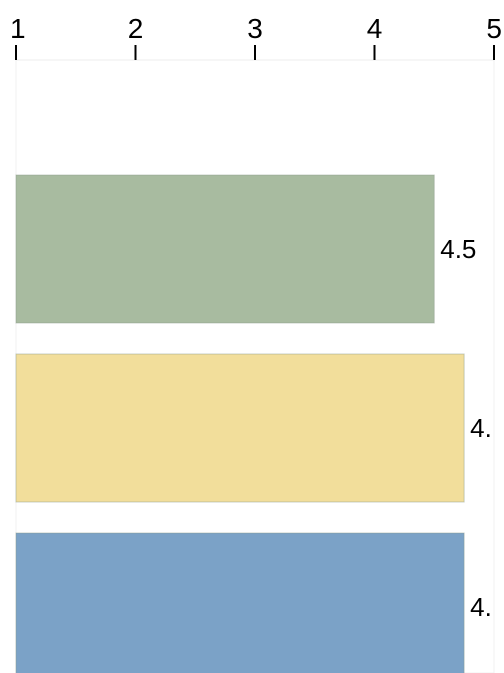 This screenshot has height=673, width=504. I want to click on x-axis: 1 2 3 4 5, so click(256, 37).